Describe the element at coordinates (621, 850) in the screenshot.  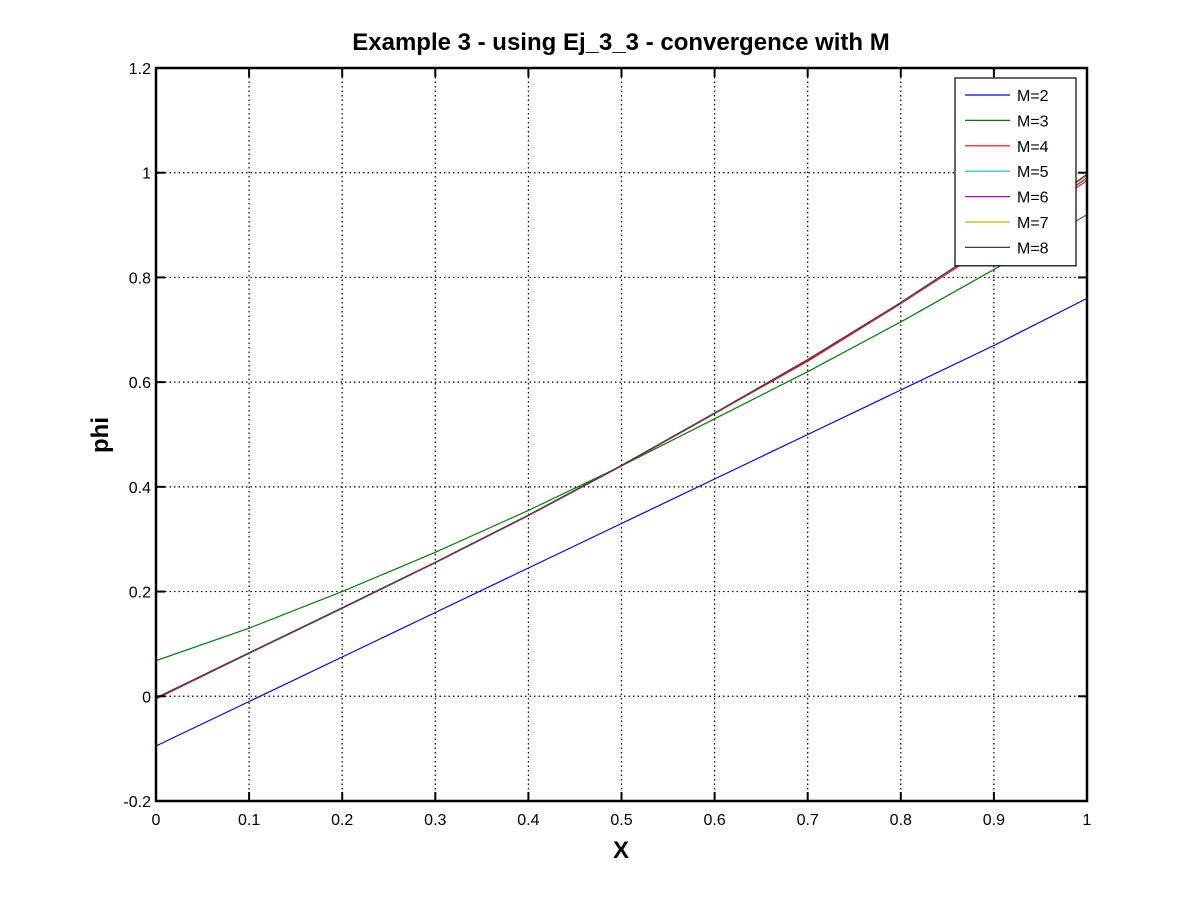
I see `x-axis-label: X` at that location.